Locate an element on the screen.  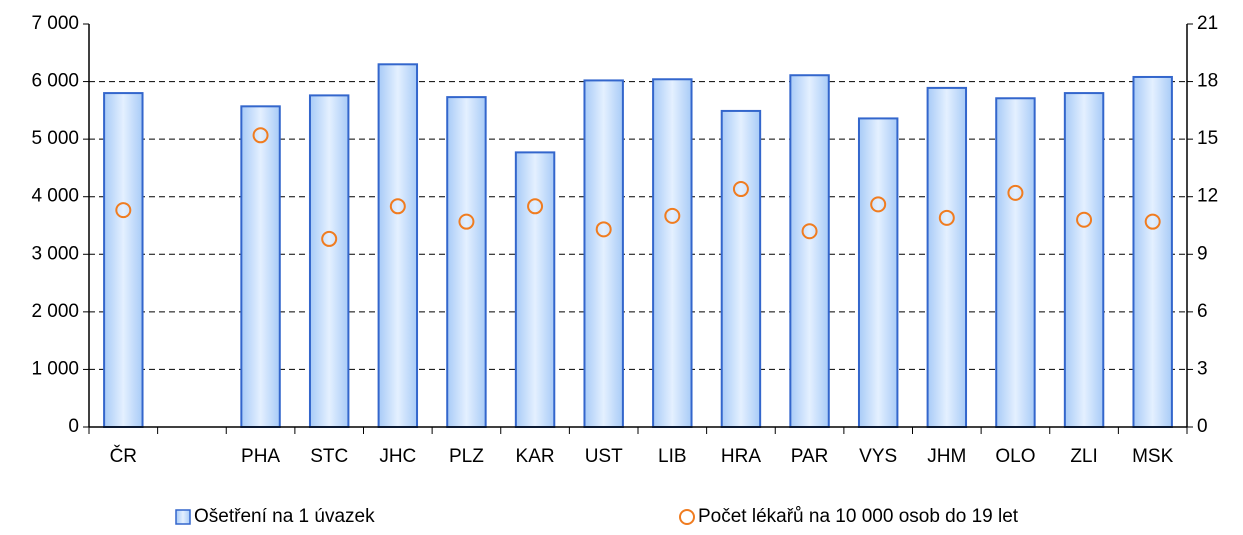
y2-tick-label: 21 is located at coordinates (1207, 23).